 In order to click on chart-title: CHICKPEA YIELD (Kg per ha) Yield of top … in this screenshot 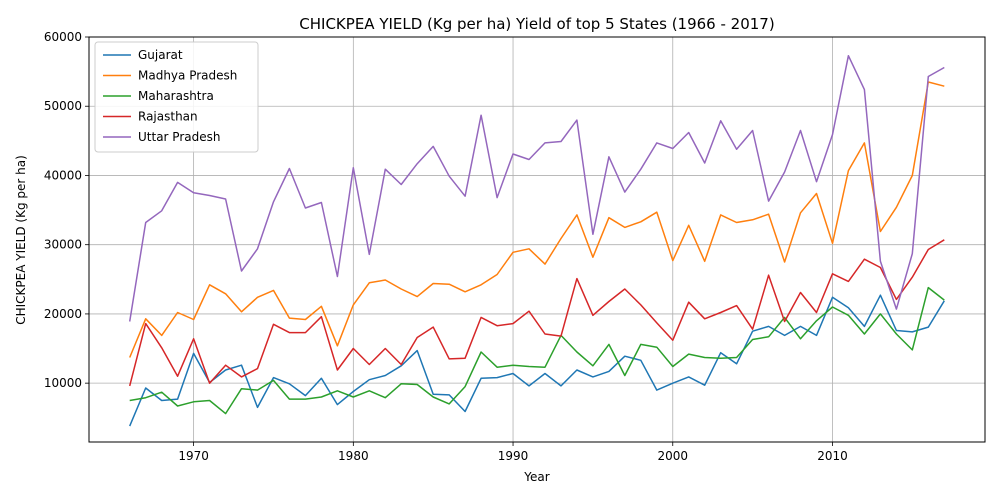, I will do `click(536, 24)`.